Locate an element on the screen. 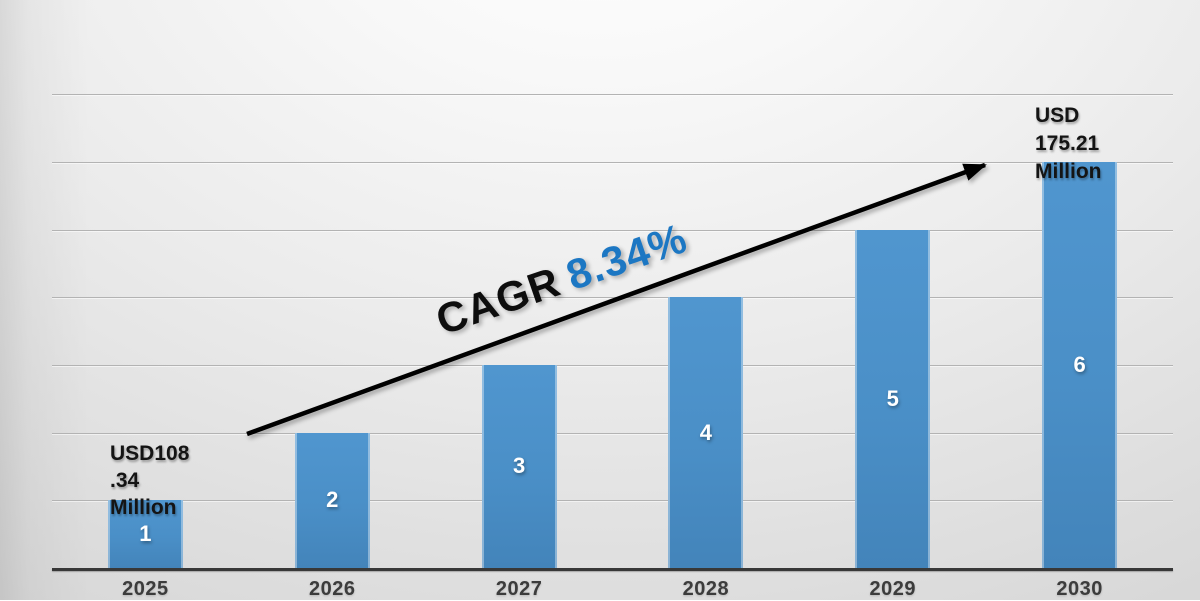  x-tick-2028: 2028 is located at coordinates (706, 589).